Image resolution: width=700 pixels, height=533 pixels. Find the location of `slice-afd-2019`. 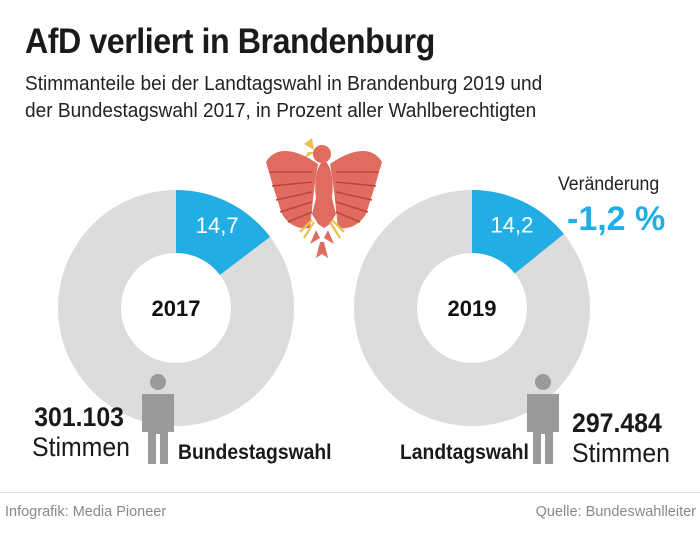

slice-afd-2019 is located at coordinates (518, 232).